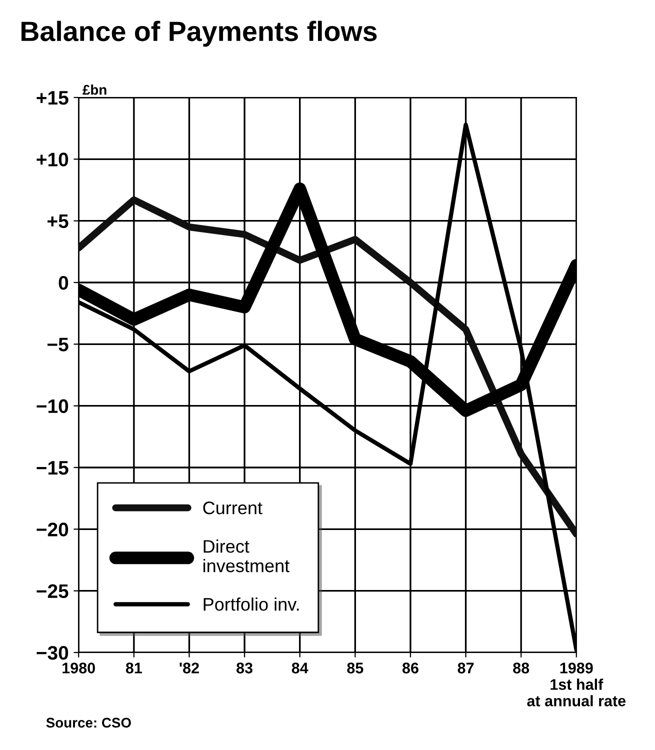 Image resolution: width=655 pixels, height=750 pixels. Describe the element at coordinates (52, 159) in the screenshot. I see `y-tick-label: +10` at that location.